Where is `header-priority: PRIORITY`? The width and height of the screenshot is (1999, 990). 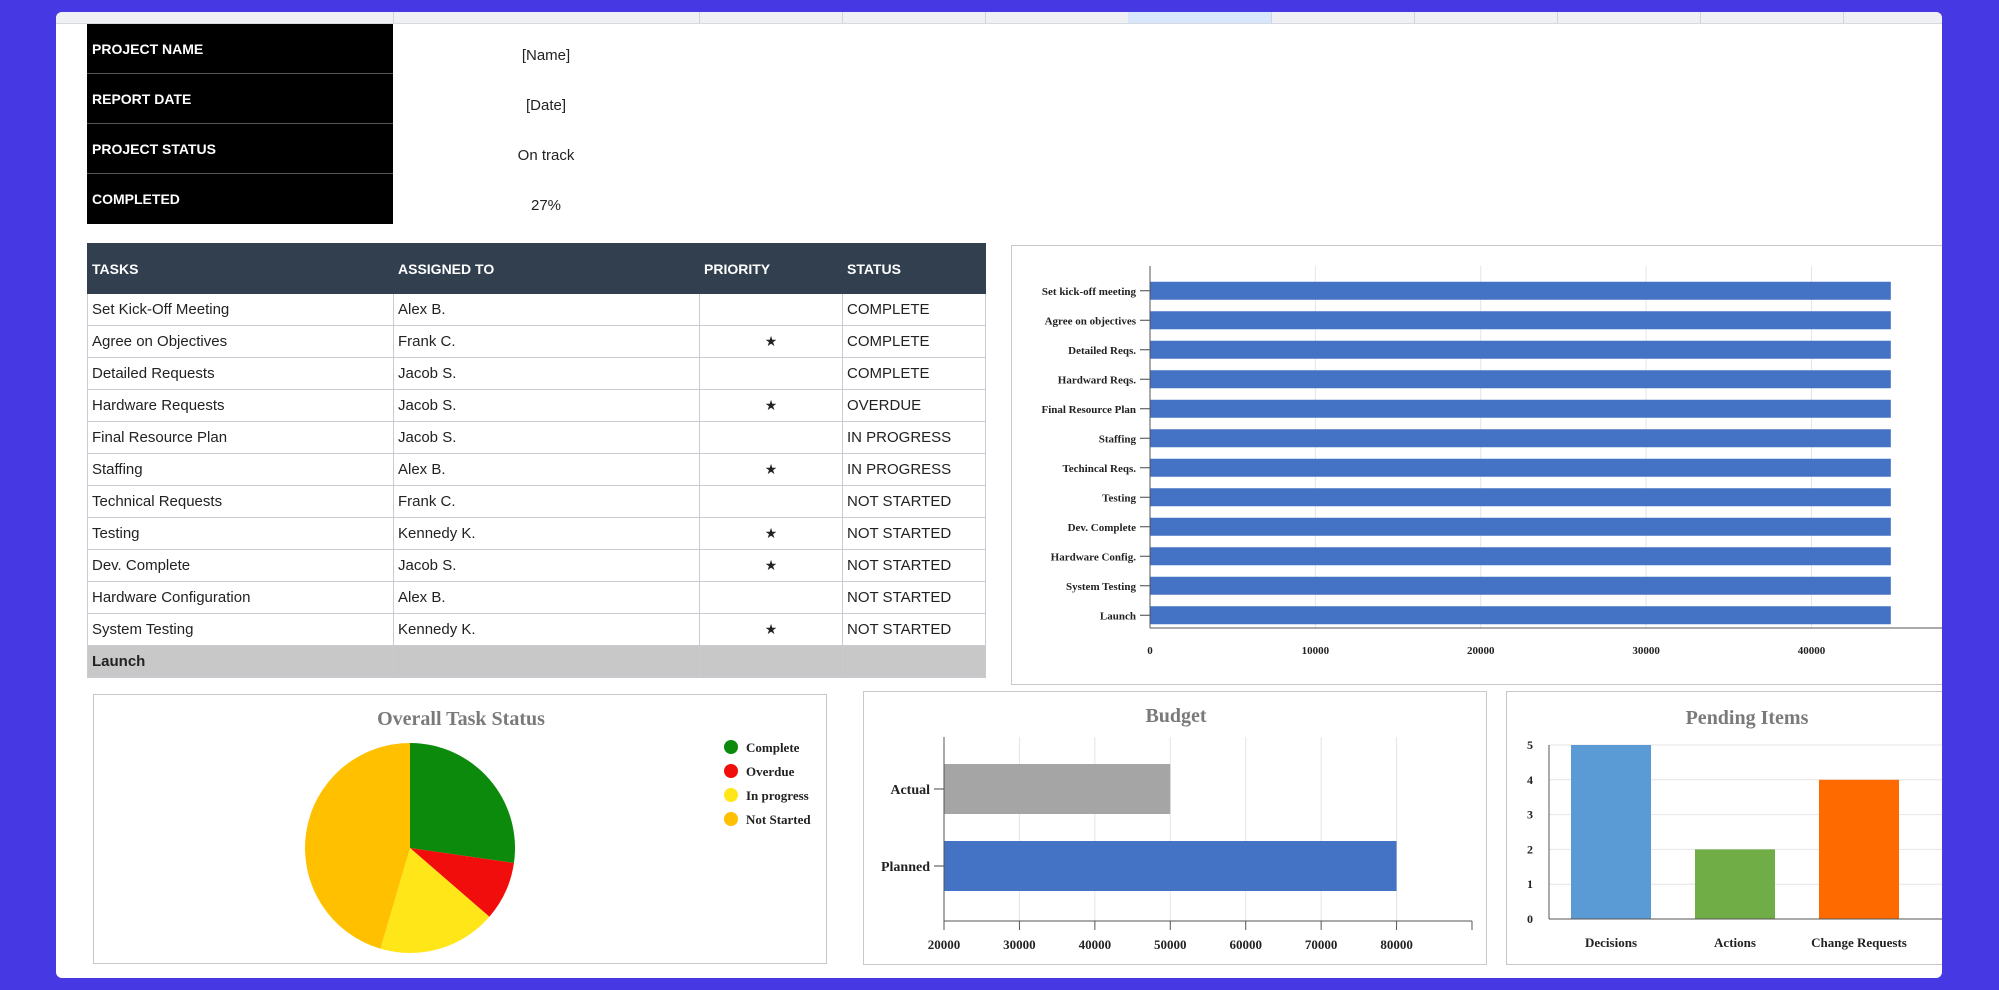
header-priority: PRIORITY is located at coordinates (771, 268).